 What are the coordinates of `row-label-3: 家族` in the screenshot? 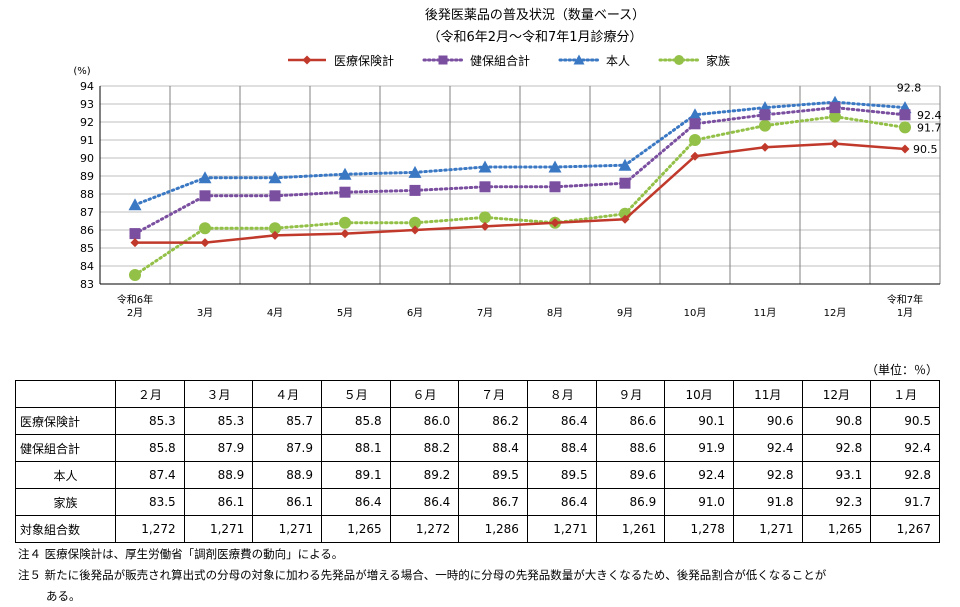 It's located at (65, 502).